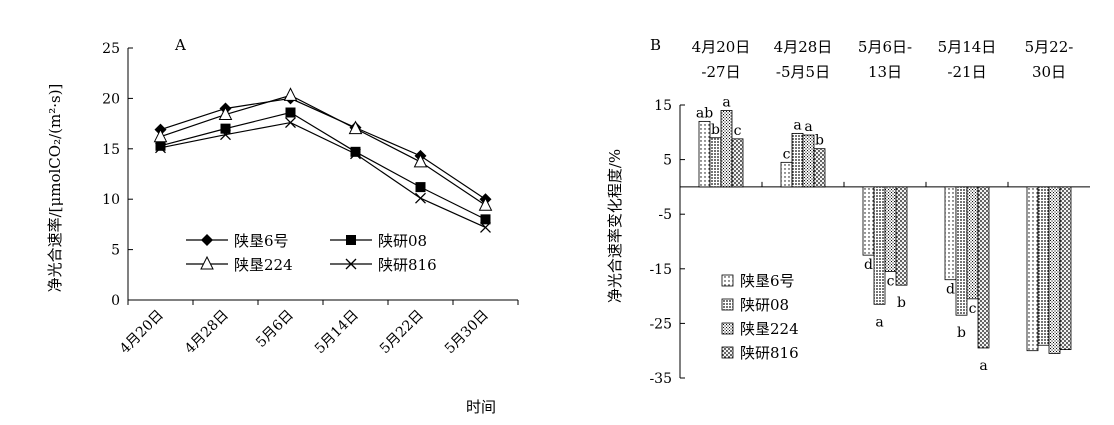 The height and width of the screenshot is (425, 1114). What do you see at coordinates (720, 72) in the screenshot?
I see `b-category-label: -27日` at bounding box center [720, 72].